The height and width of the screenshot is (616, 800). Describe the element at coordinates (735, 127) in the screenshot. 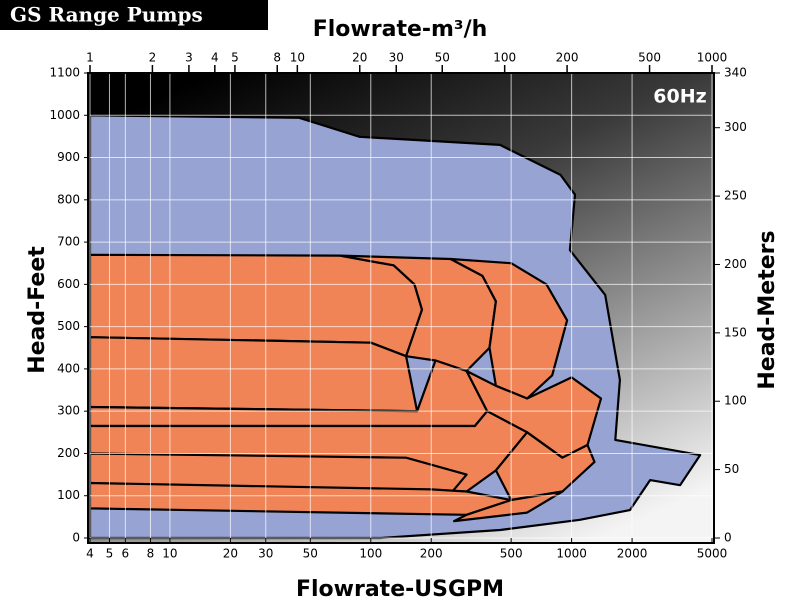

I see `y2-tick-label: 300` at that location.